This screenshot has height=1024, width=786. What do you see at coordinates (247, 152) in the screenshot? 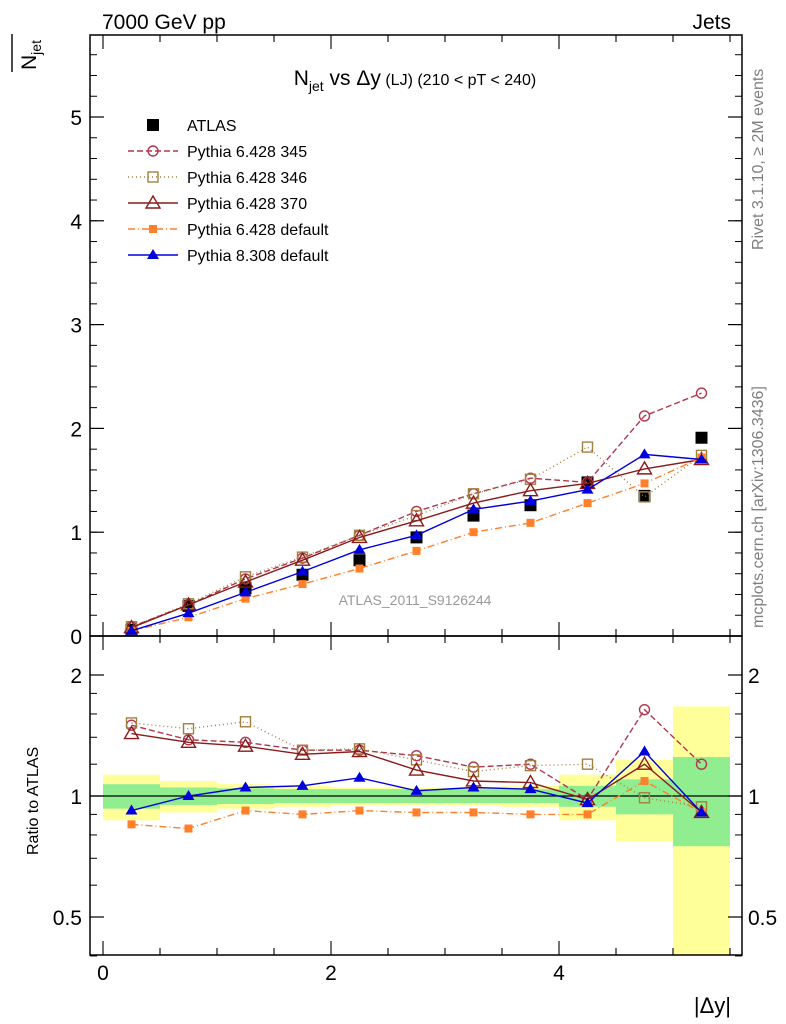
I see `legend-label: Pythia 6.428 345` at bounding box center [247, 152].